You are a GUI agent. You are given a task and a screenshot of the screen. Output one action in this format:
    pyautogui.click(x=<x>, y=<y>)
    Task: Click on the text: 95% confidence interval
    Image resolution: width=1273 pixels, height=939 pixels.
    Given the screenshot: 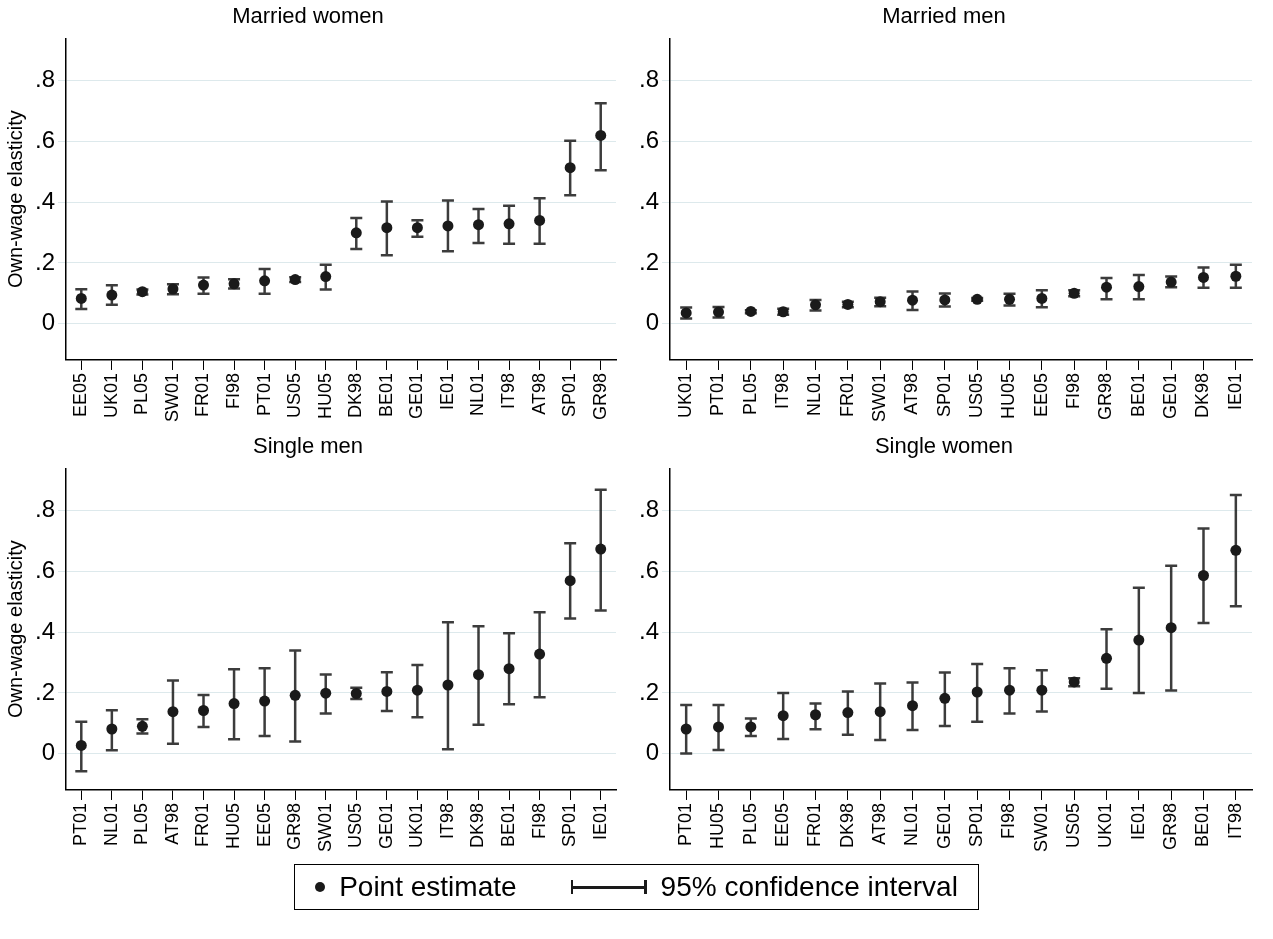 What is the action you would take?
    pyautogui.click(x=809, y=887)
    